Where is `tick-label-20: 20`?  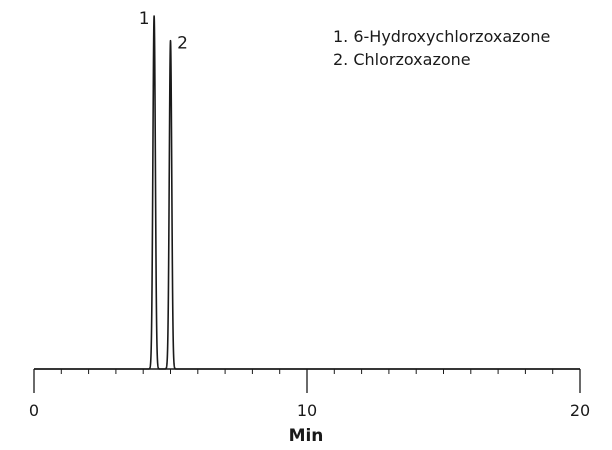
tick-label-20: 20 is located at coordinates (580, 410).